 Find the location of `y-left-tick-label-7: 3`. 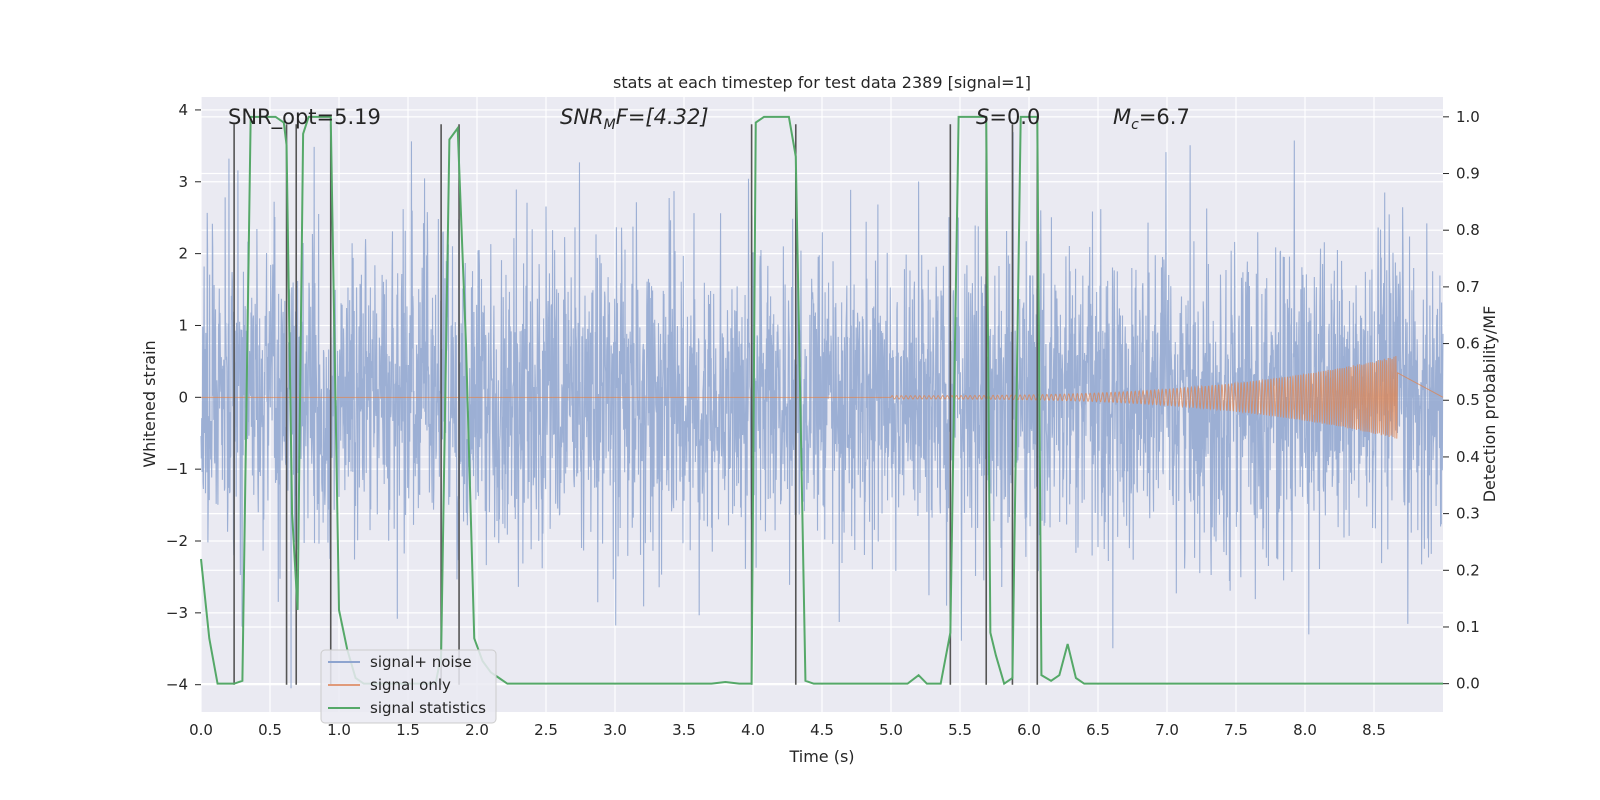

y-left-tick-label-7: 3 is located at coordinates (183, 182).